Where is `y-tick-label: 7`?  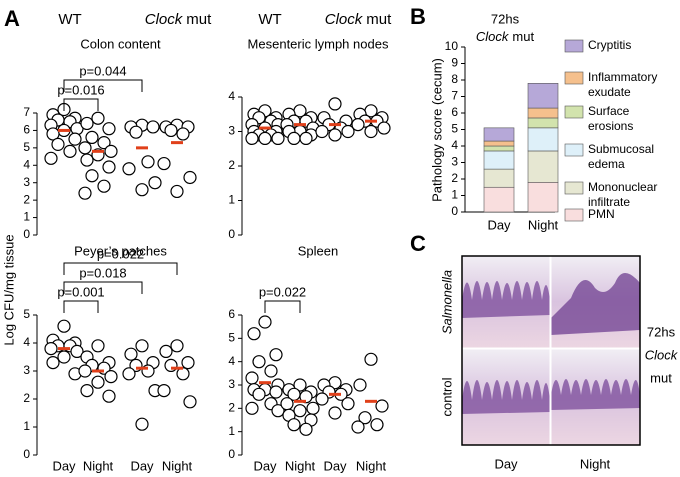 y-tick-label: 7 is located at coordinates (454, 96).